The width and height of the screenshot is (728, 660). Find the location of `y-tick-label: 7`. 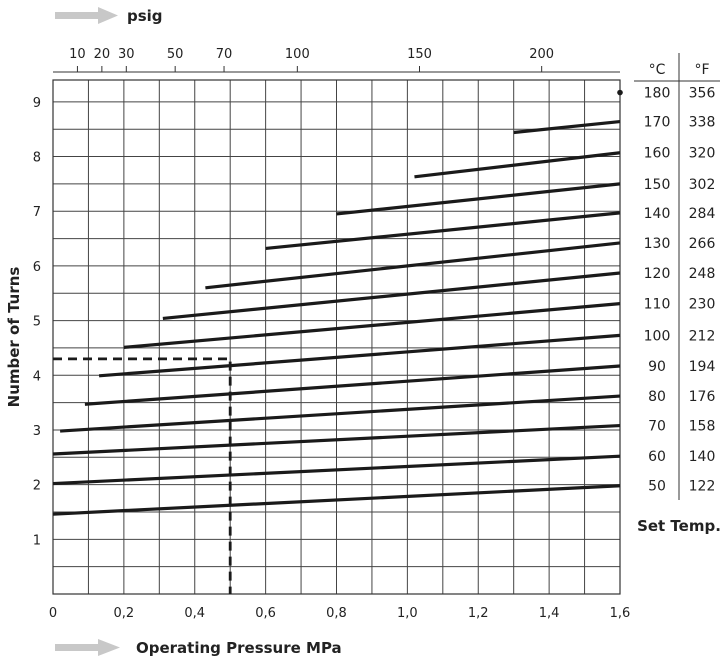

y-tick-label: 7 is located at coordinates (37, 212).